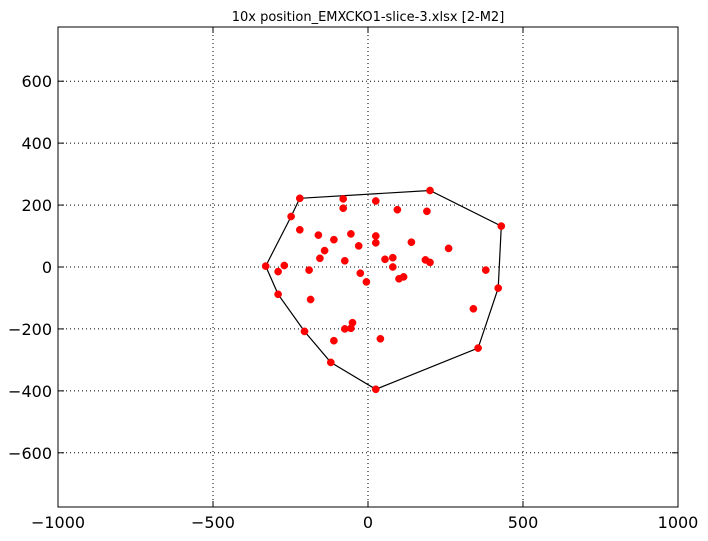 This screenshot has height=541, width=708. What do you see at coordinates (58, 522) in the screenshot?
I see `x-tick-label: −1000` at bounding box center [58, 522].